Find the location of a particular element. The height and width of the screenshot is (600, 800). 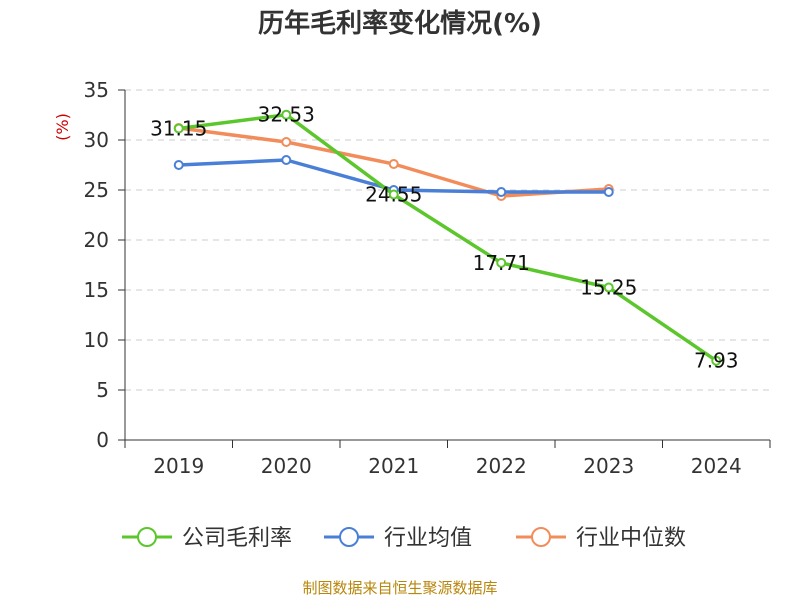

data-label: 15.25 is located at coordinates (608, 288).